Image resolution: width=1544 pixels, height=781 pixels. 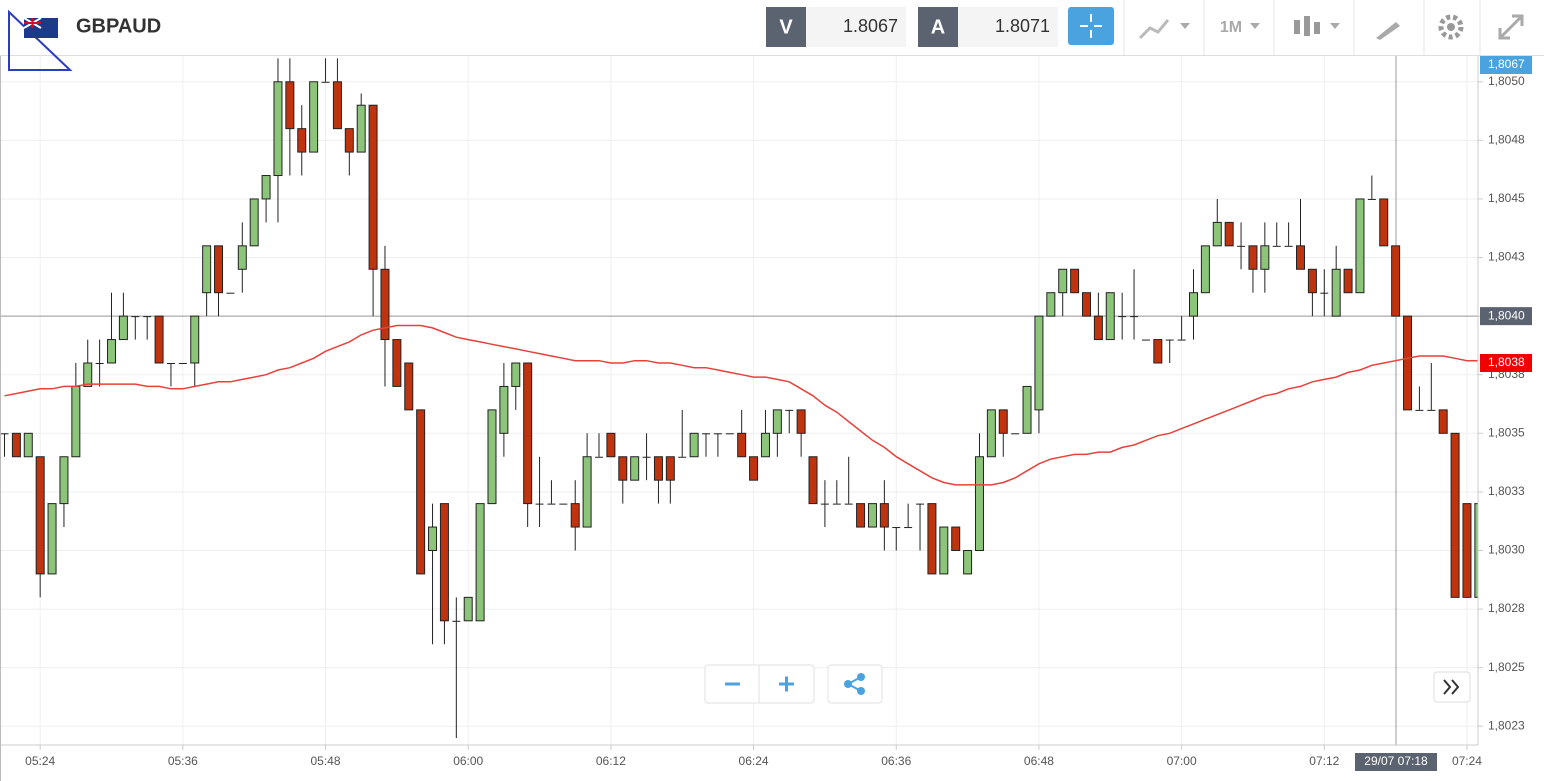 What do you see at coordinates (1506, 667) in the screenshot?
I see `y-tick-label: 1,8025` at bounding box center [1506, 667].